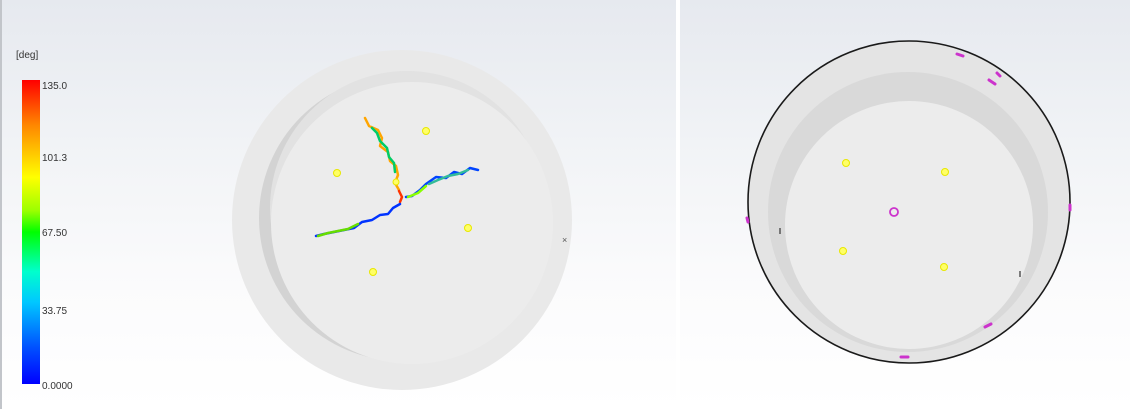 The height and width of the screenshot is (409, 1130). Describe the element at coordinates (55, 158) in the screenshot. I see `colorbar-tick-label: 101.3` at that location.